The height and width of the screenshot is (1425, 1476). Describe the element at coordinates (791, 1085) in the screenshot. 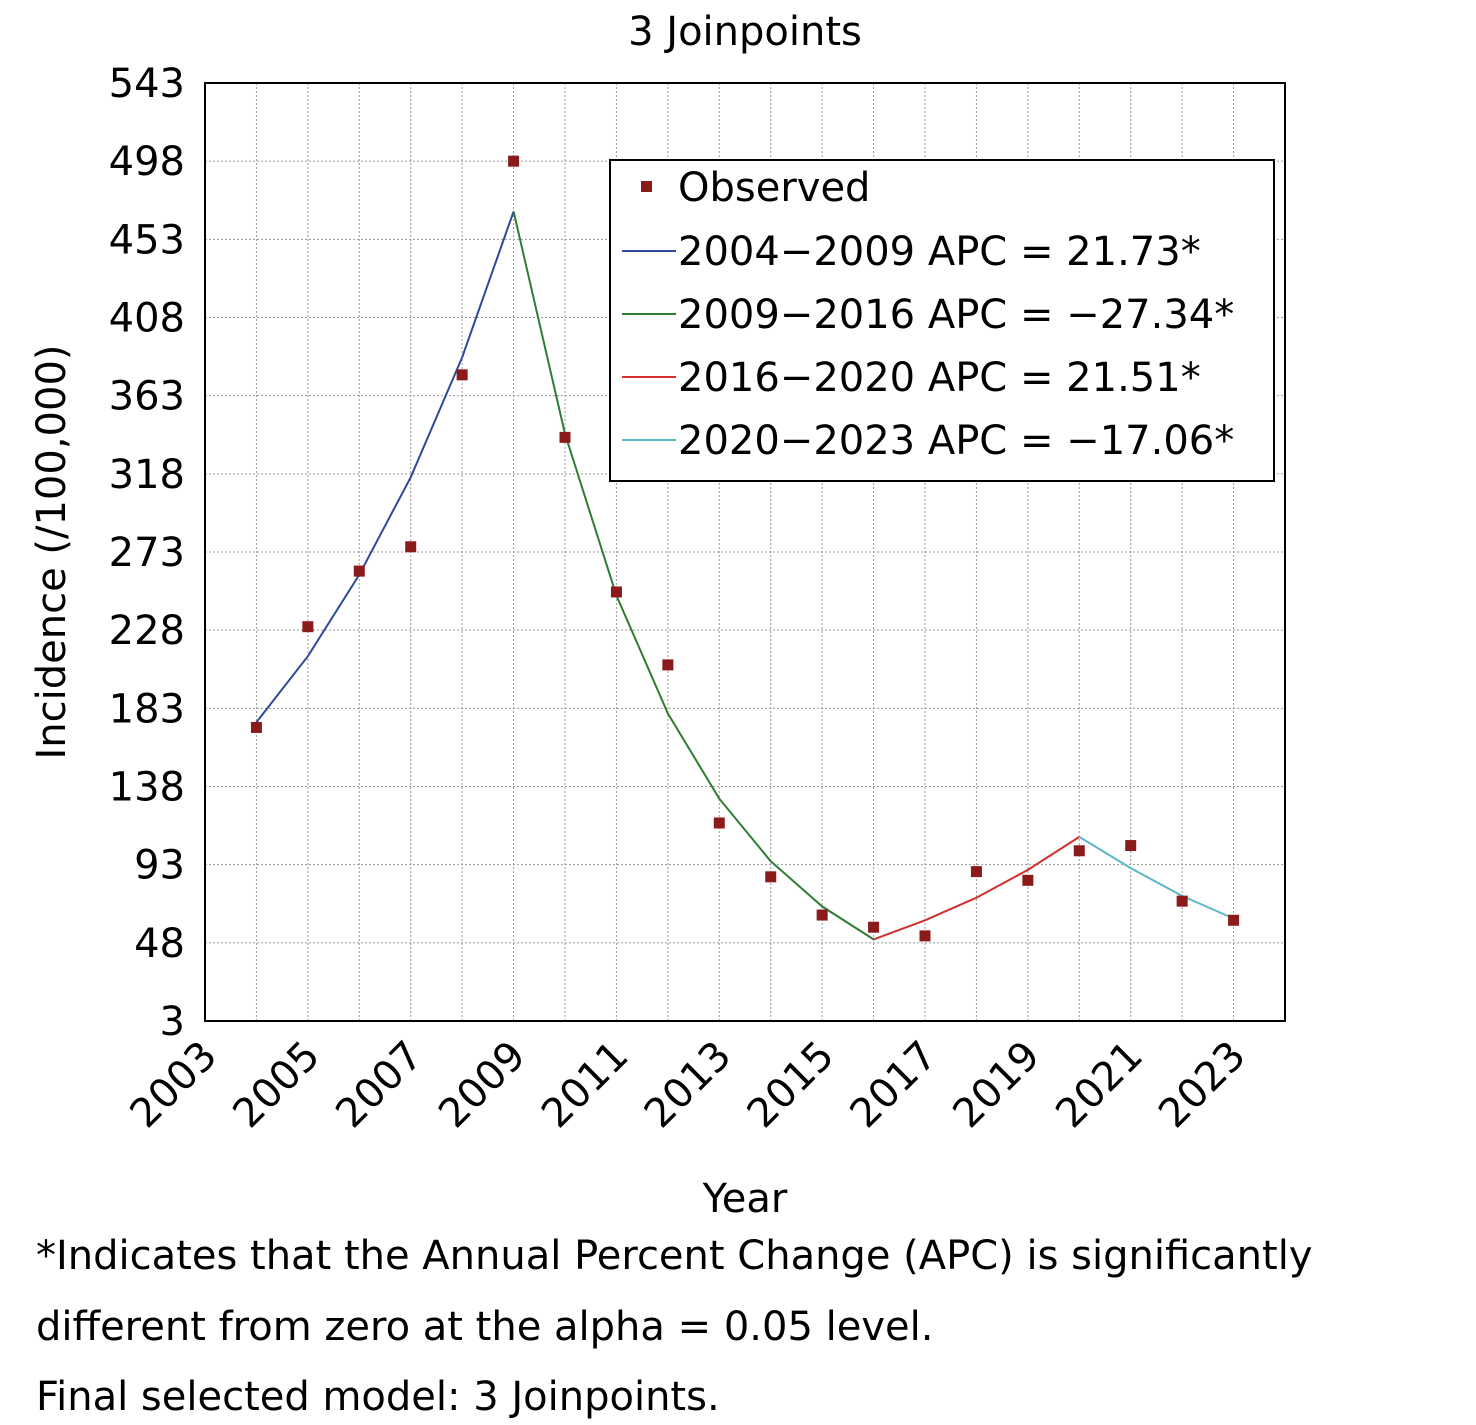

I see `x-tick-label: 2015` at that location.